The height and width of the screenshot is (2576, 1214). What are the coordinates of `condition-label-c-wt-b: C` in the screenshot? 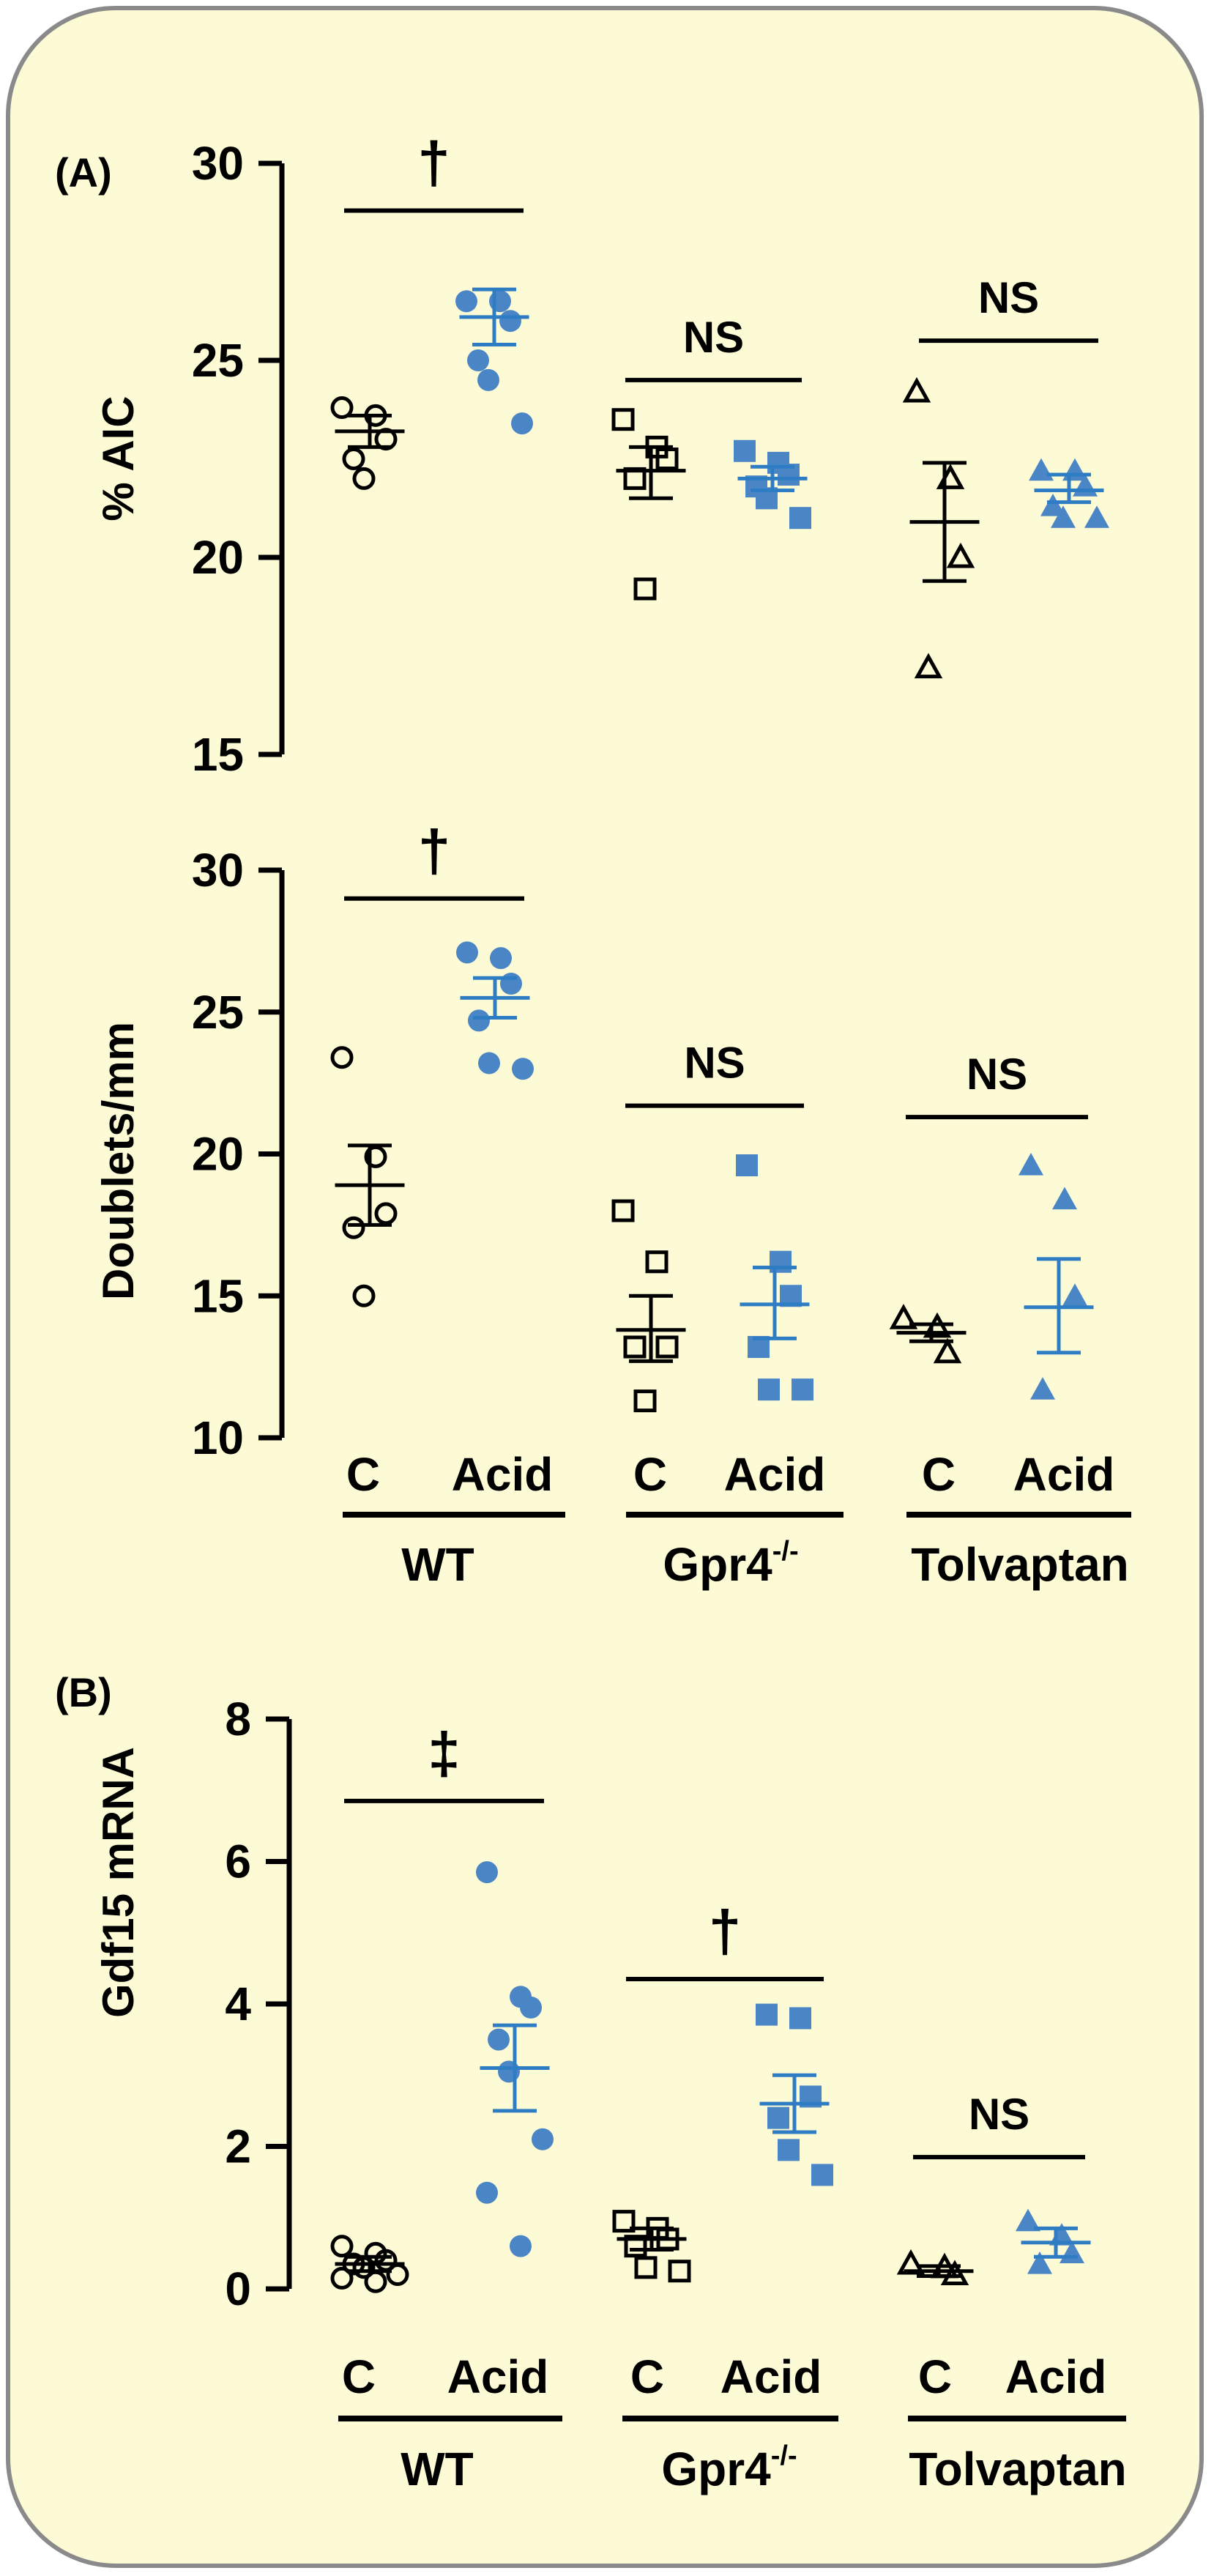 It's located at (359, 2376).